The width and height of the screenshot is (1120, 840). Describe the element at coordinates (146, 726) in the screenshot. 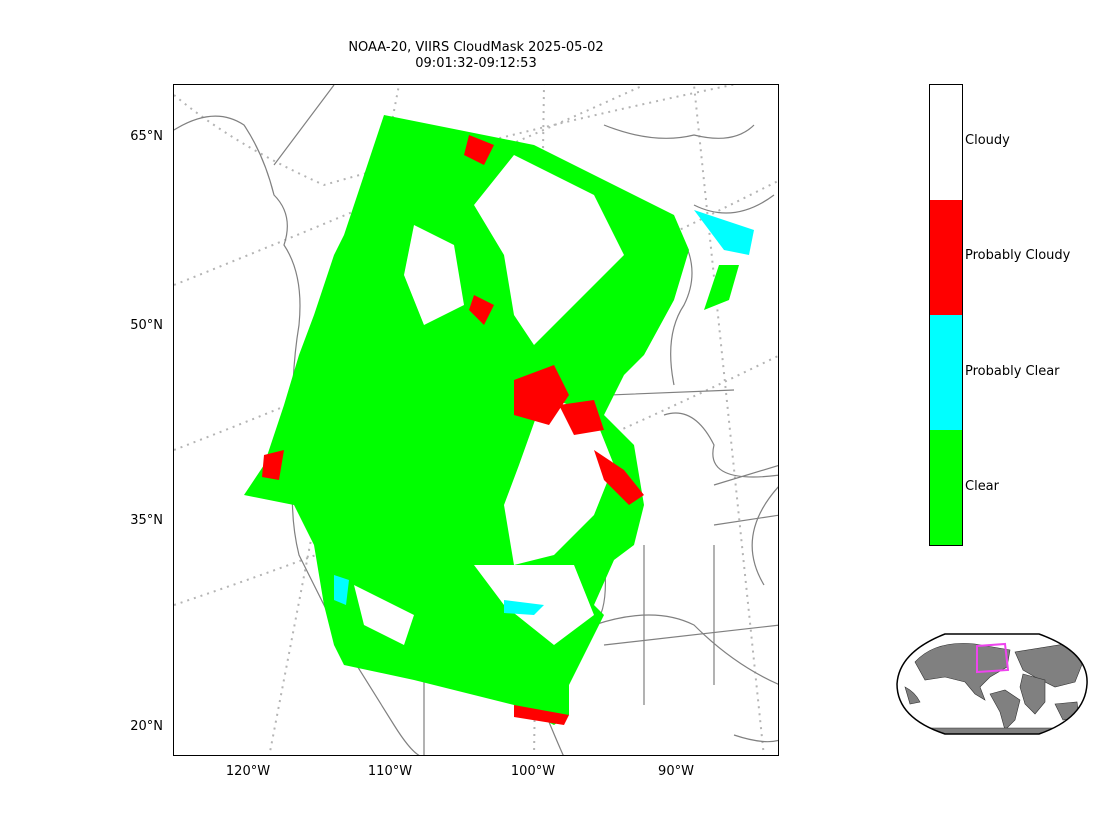

I see `lat-label-20n: 20°N` at that location.